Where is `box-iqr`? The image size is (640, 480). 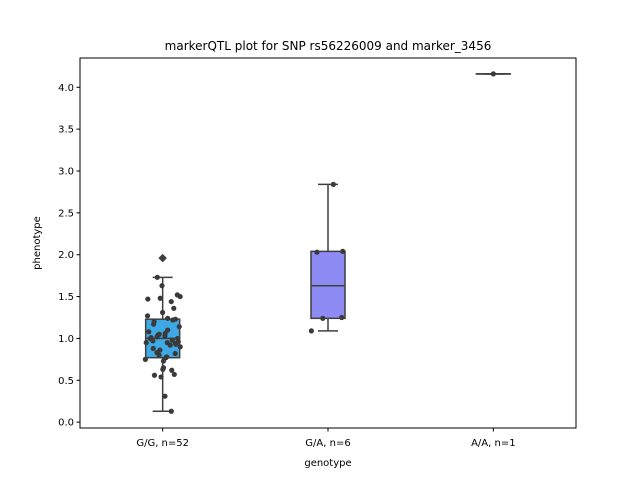 box-iqr is located at coordinates (328, 285).